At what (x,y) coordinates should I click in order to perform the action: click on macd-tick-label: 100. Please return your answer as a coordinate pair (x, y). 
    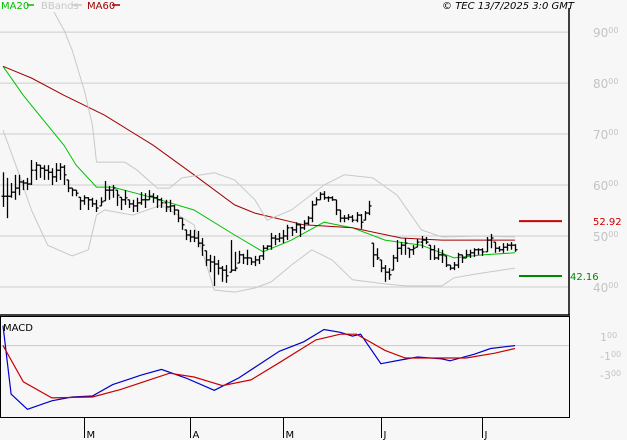
    Looking at the image, I should click on (608, 337).